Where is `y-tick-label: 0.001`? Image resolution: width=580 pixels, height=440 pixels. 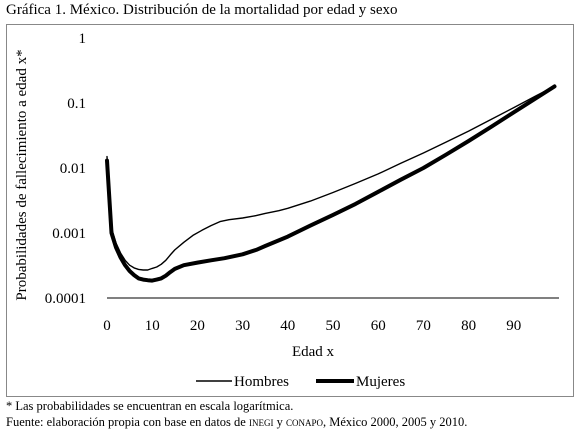
y-tick-label: 0.001 is located at coordinates (69, 234).